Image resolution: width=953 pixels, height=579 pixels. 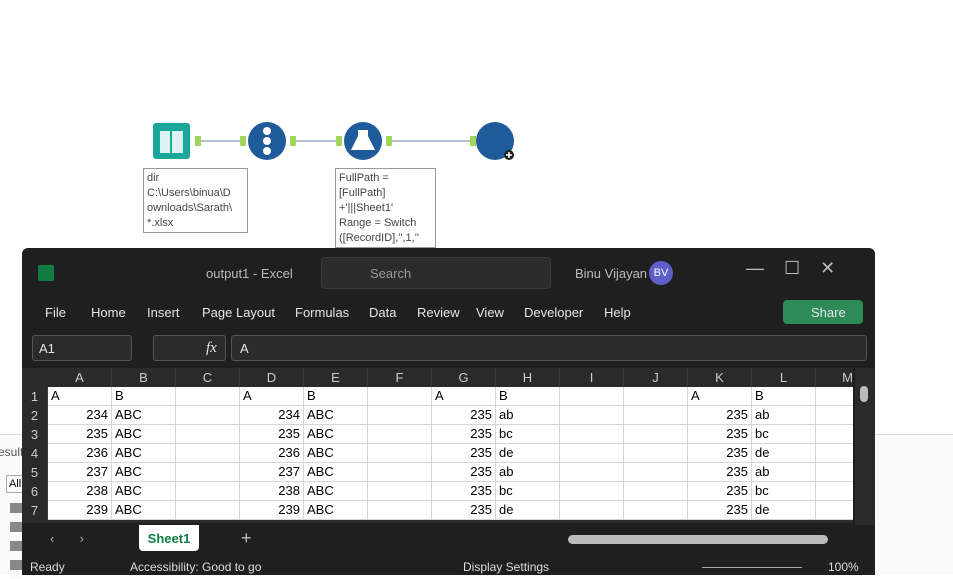 I want to click on menu-item: Developer, so click(x=554, y=312).